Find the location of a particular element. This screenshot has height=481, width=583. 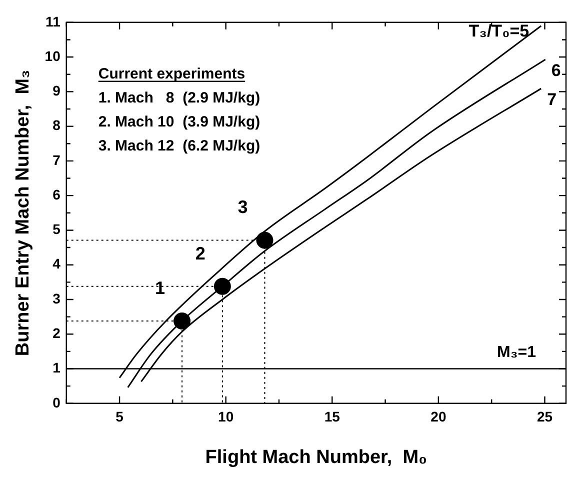

y-tick-label: 2 is located at coordinates (56, 332).